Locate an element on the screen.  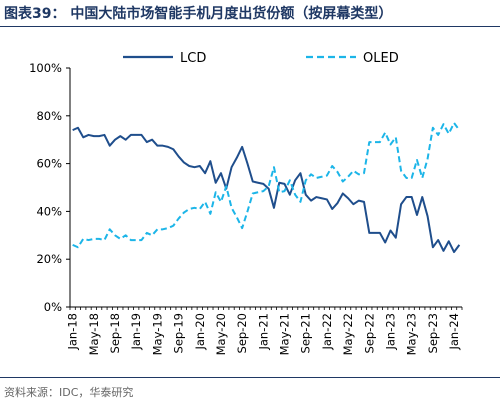
x-tick-label: Jan-24 is located at coordinates (454, 332).